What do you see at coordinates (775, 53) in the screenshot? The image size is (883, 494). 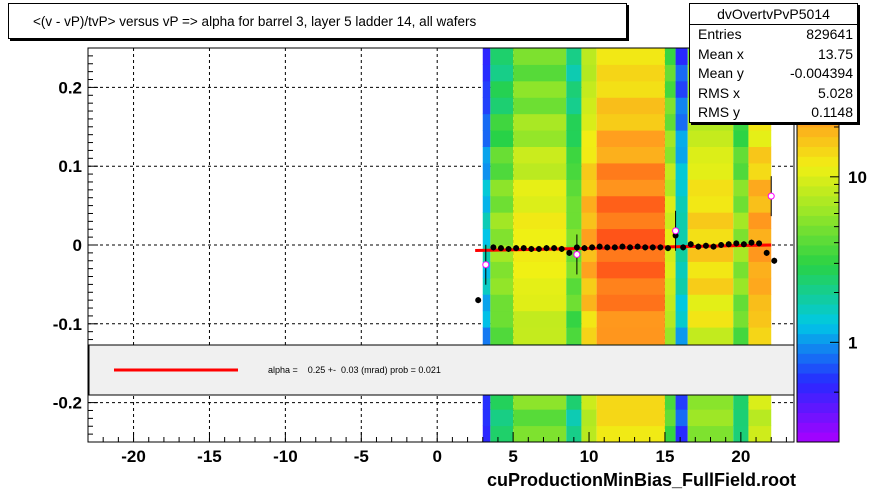 I see `stats-row-mean-x: Mean x 13.75` at bounding box center [775, 53].